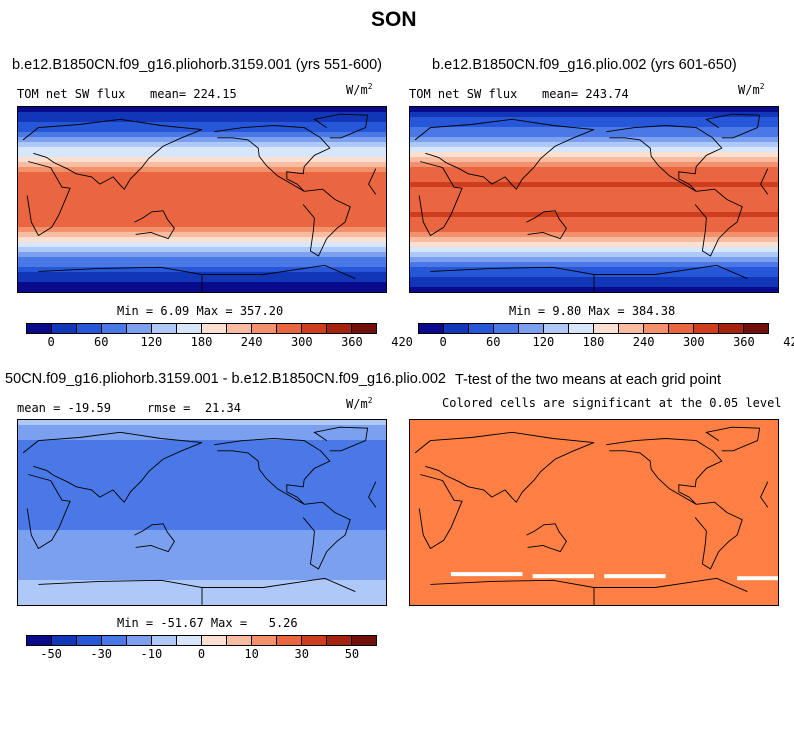  I want to click on panel-3-minmax: Min = -51.67 Max = 5.26, so click(207, 623).